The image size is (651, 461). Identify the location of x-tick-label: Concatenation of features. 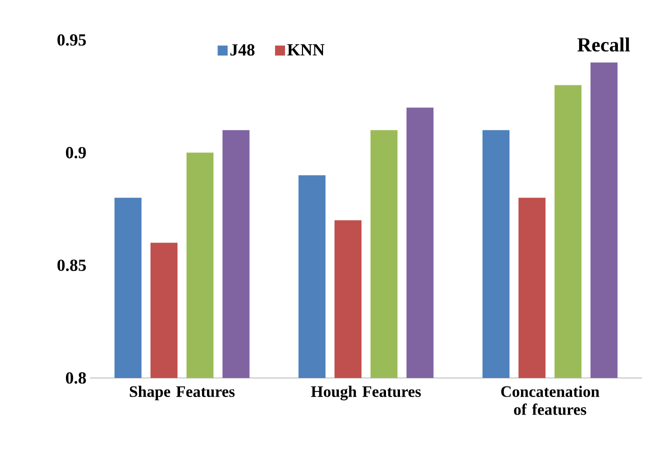
(550, 400).